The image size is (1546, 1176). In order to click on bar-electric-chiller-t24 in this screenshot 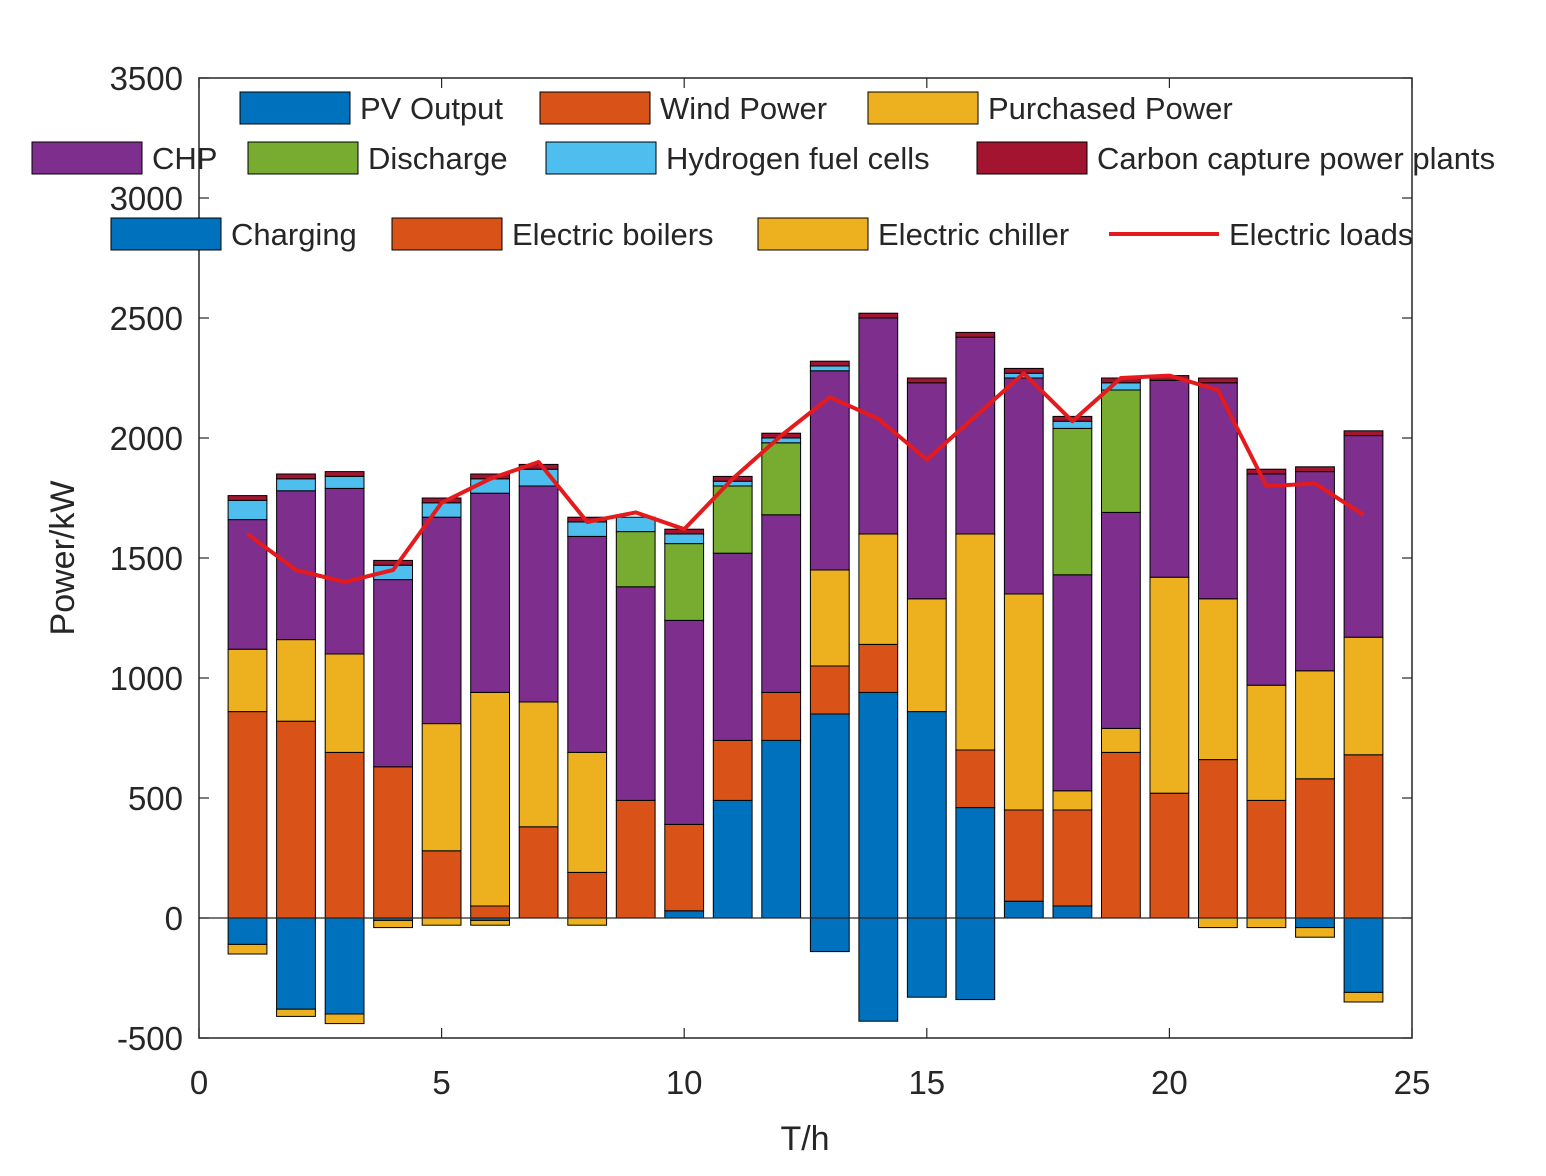, I will do `click(1363, 997)`.